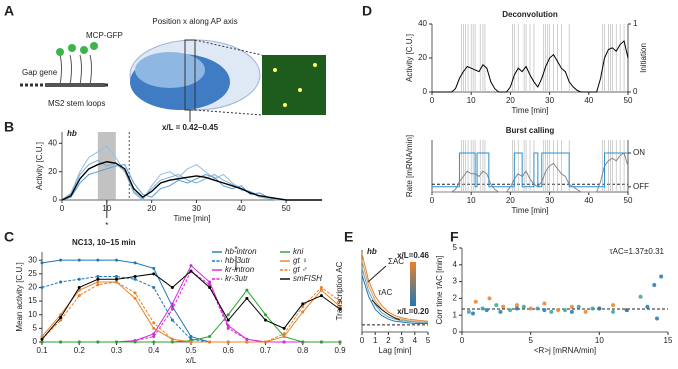  Describe the element at coordinates (530, 130) in the screenshot. I see `chart-title: Burst calling` at that location.